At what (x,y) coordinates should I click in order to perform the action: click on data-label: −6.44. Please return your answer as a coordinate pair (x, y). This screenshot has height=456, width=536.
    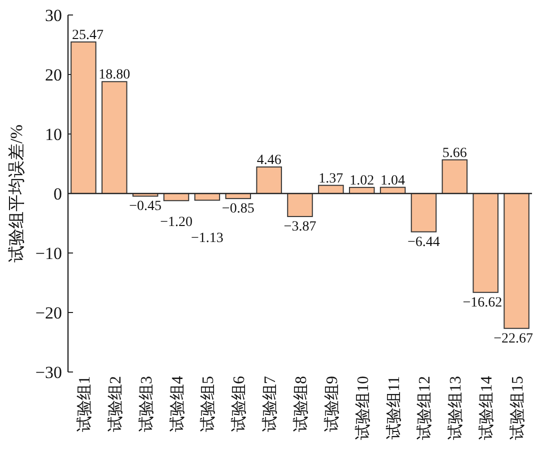
    Looking at the image, I should click on (424, 242).